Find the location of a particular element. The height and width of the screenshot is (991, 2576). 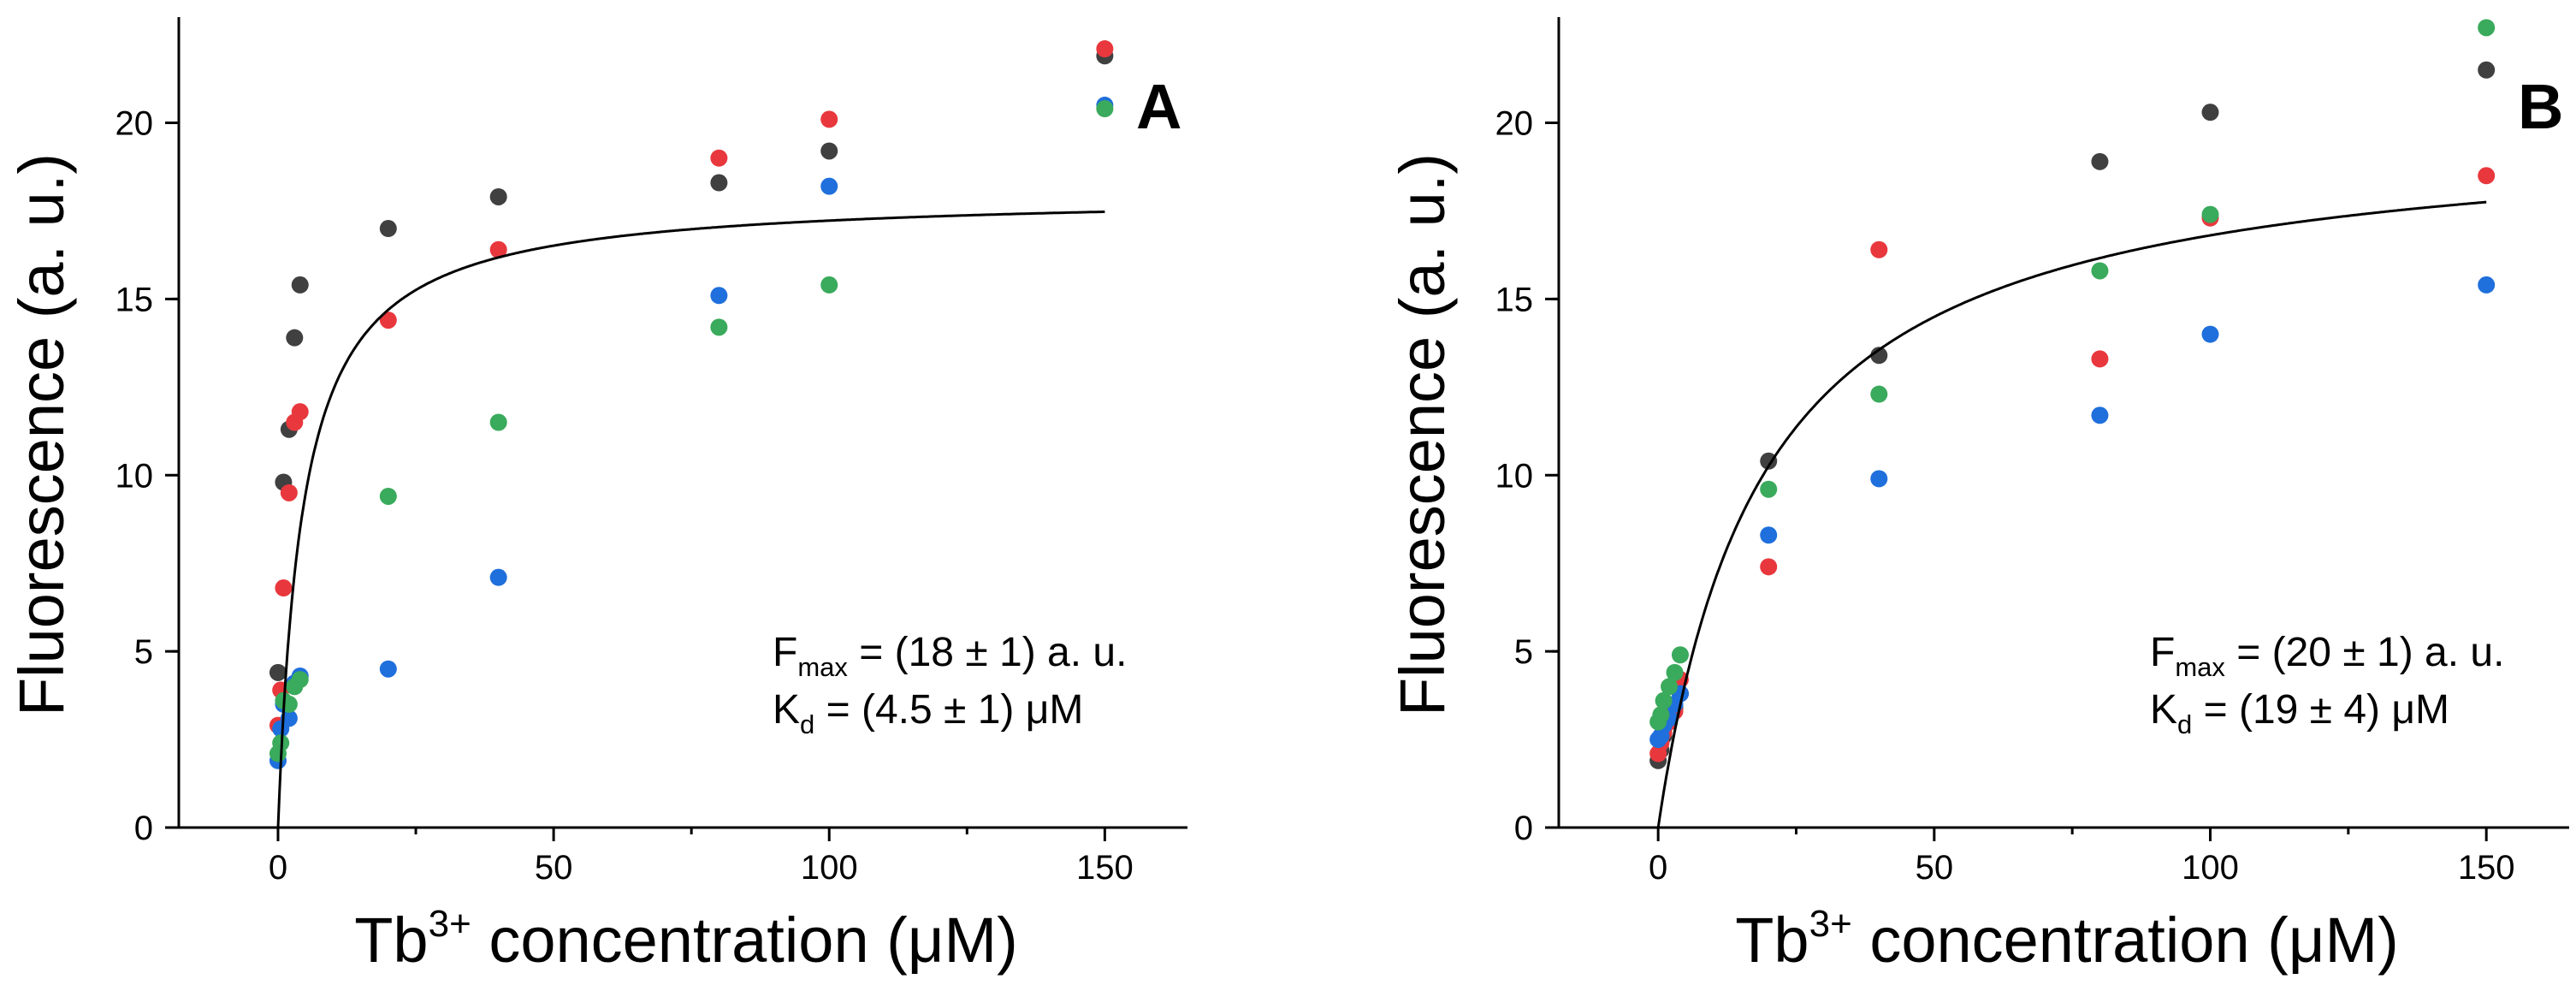

panel-a-x-tick-label: 150 is located at coordinates (1105, 868).